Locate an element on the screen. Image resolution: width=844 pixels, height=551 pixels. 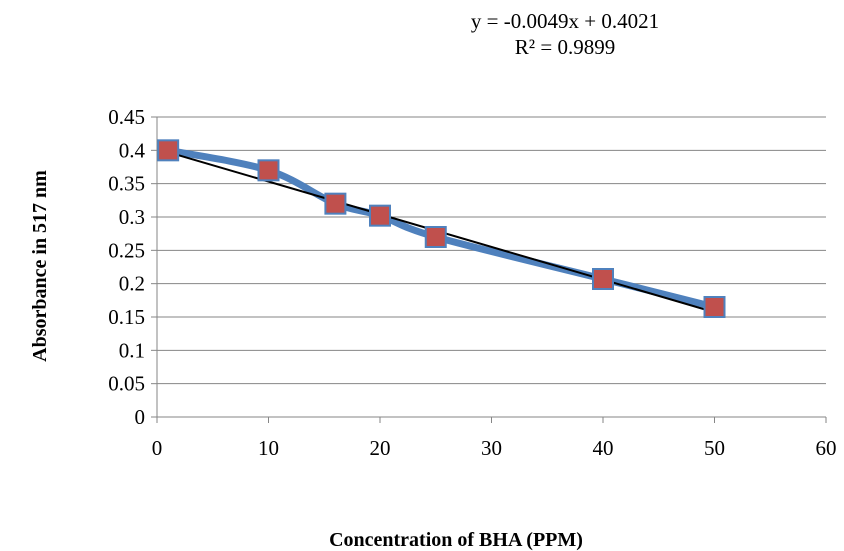
y-tick-label: 0 is located at coordinates (140, 417).